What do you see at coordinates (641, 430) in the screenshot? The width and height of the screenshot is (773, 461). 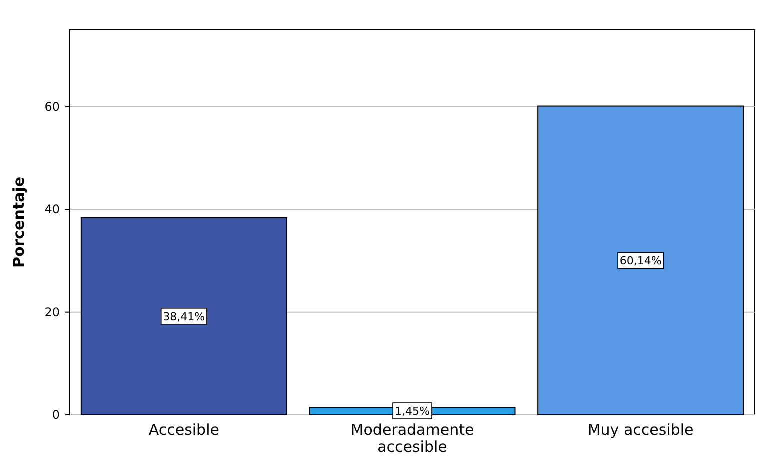 I see `x-tick-label: Muy accesible` at bounding box center [641, 430].